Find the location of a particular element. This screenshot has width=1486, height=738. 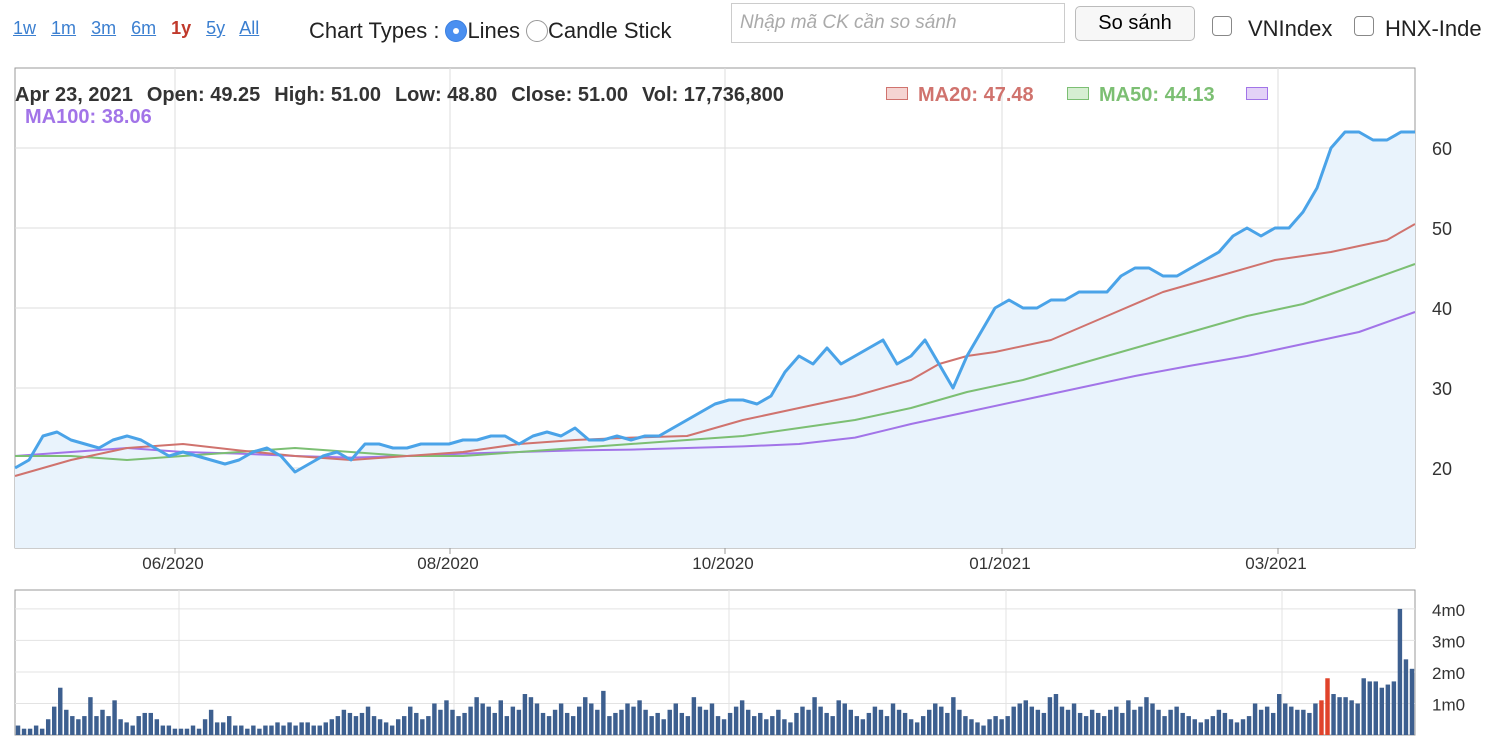

chart-type-selector: Chart Types : Lines Candle Stick is located at coordinates (490, 31).